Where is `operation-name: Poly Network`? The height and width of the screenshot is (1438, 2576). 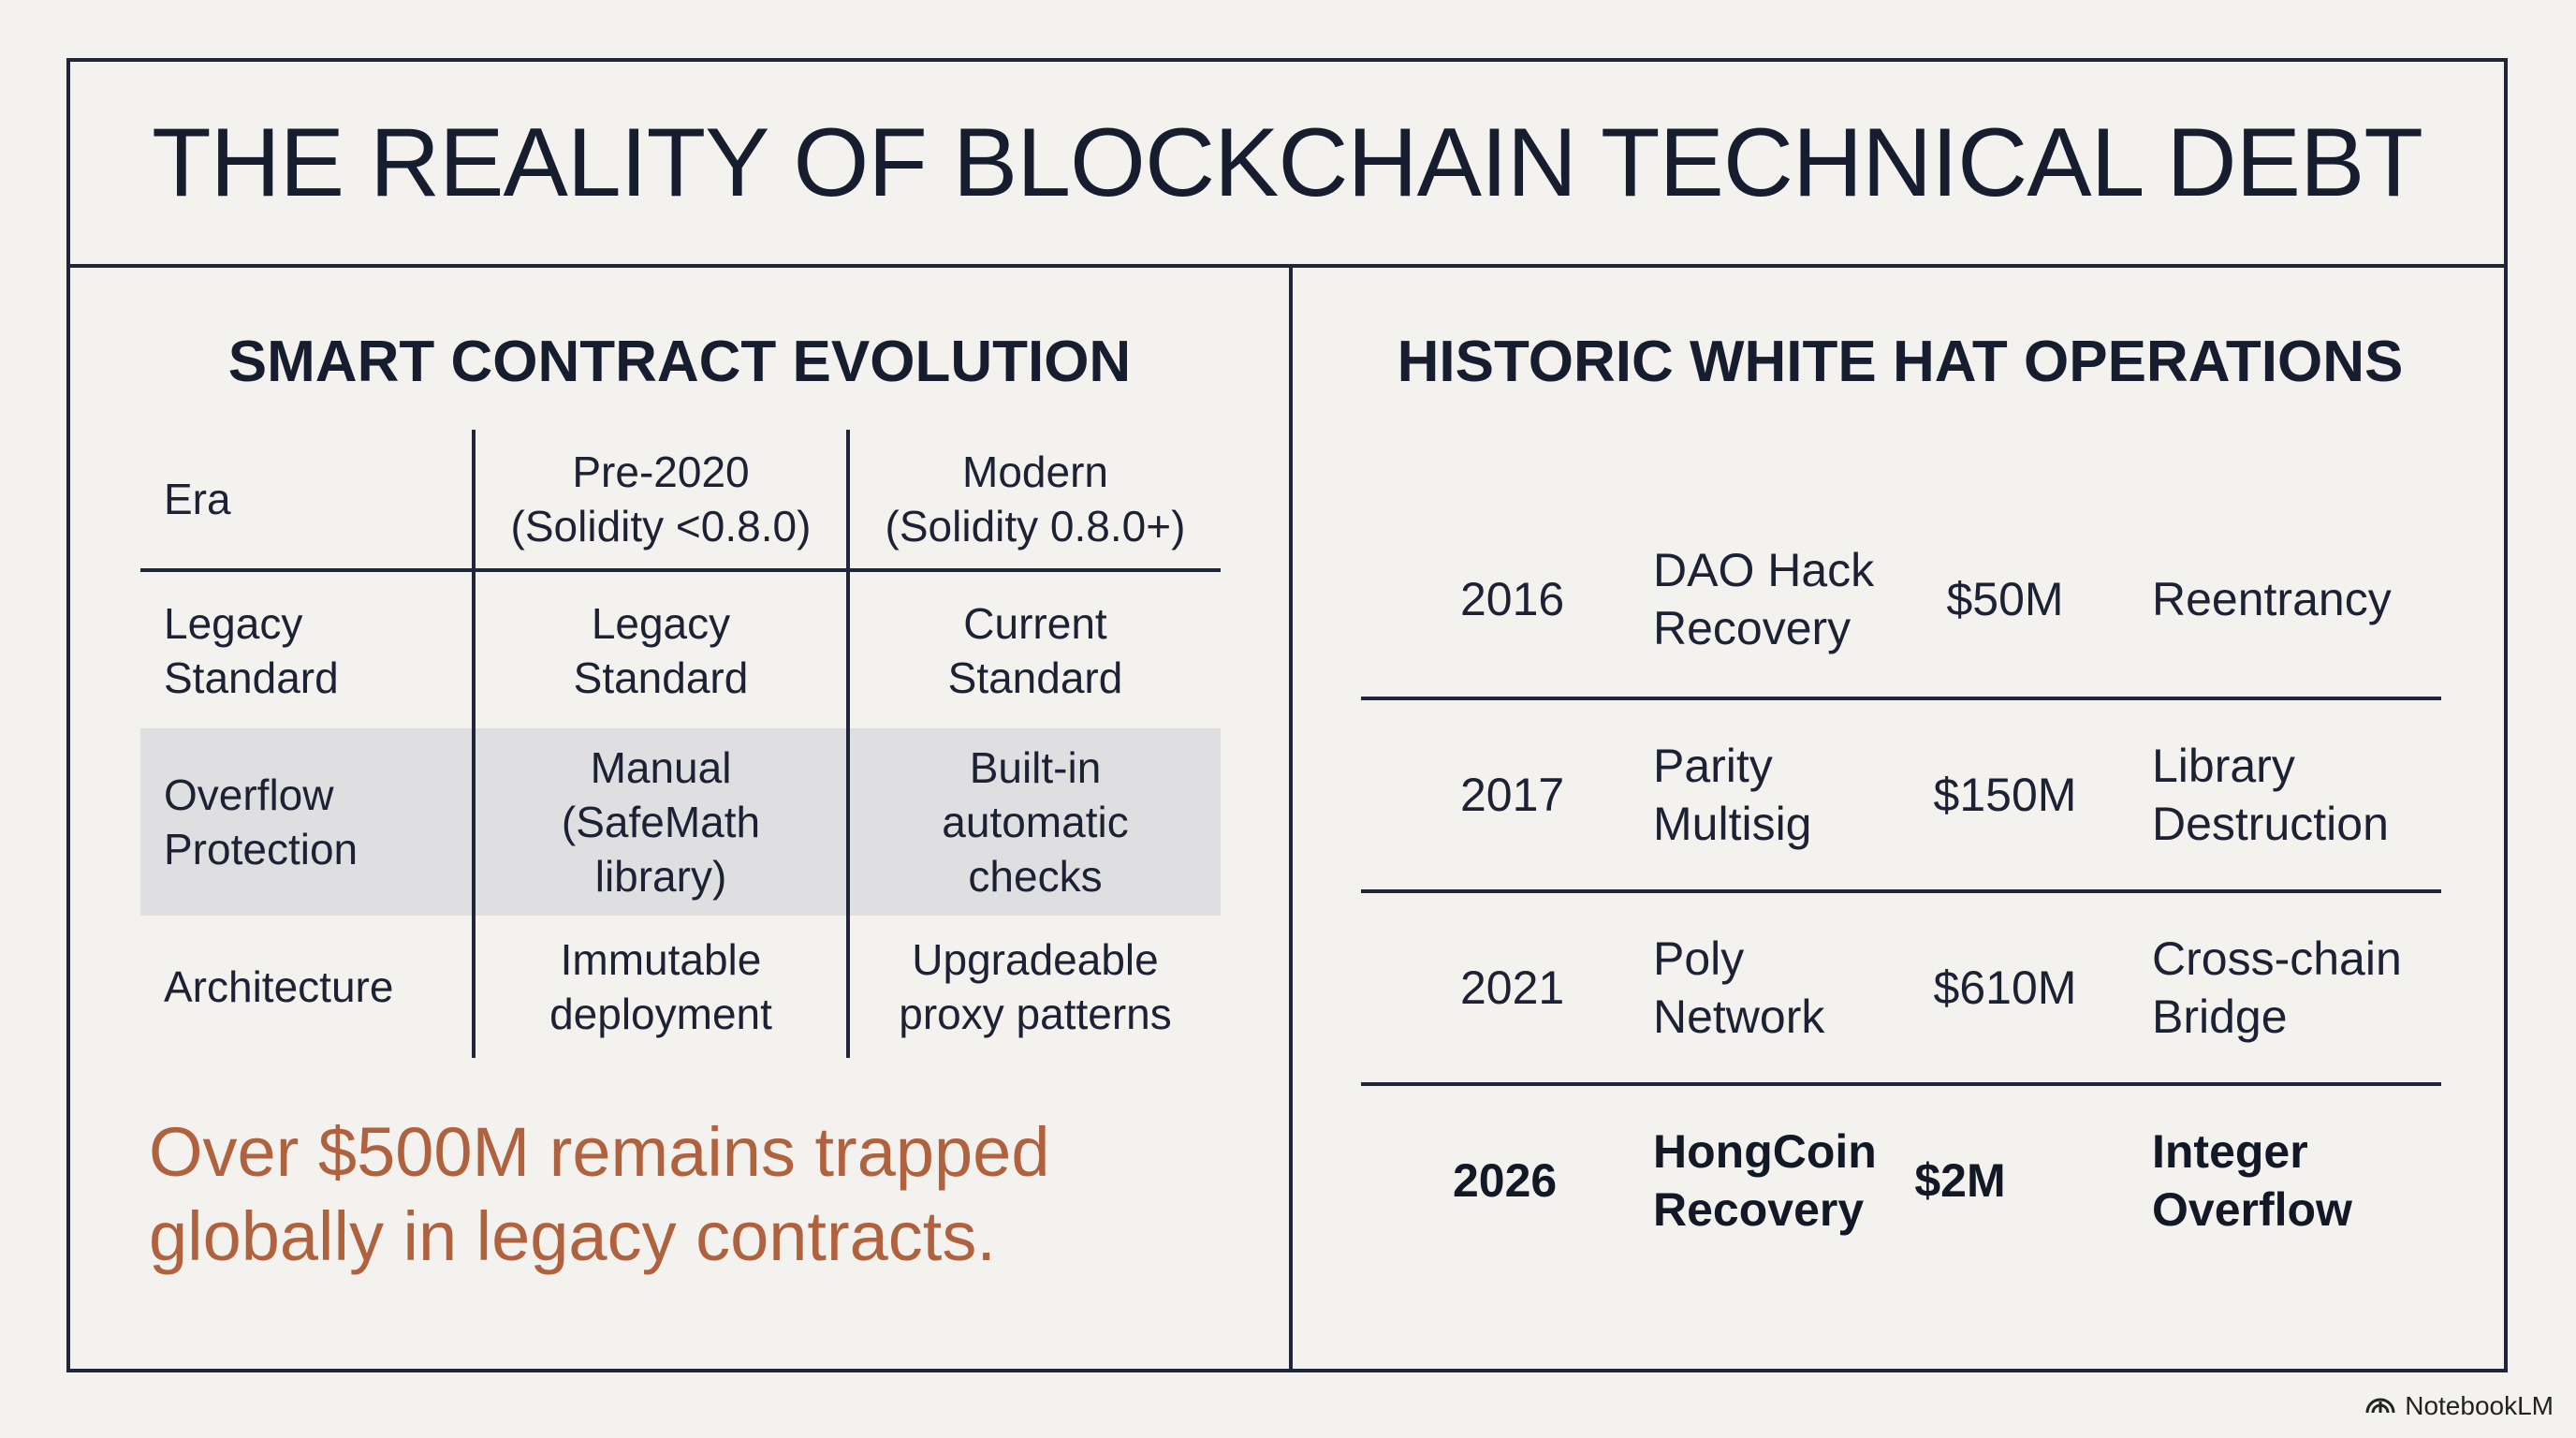 operation-name: Poly Network is located at coordinates (1739, 987).